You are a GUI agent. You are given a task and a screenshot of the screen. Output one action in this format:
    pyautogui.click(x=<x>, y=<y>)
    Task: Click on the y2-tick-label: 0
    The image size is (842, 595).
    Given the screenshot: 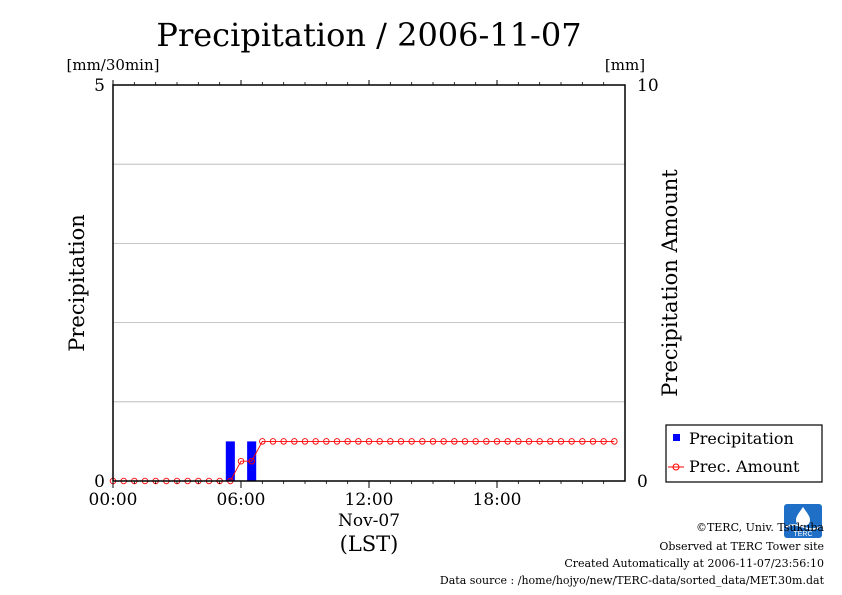 What is the action you would take?
    pyautogui.click(x=642, y=482)
    